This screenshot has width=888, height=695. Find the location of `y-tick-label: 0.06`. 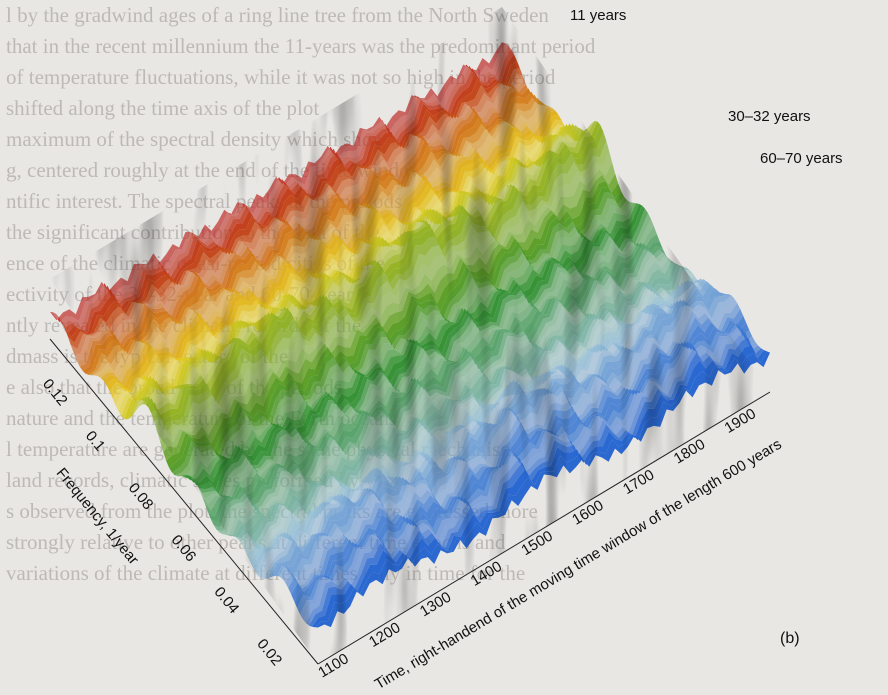

y-tick-label: 0.06 is located at coordinates (184, 548).